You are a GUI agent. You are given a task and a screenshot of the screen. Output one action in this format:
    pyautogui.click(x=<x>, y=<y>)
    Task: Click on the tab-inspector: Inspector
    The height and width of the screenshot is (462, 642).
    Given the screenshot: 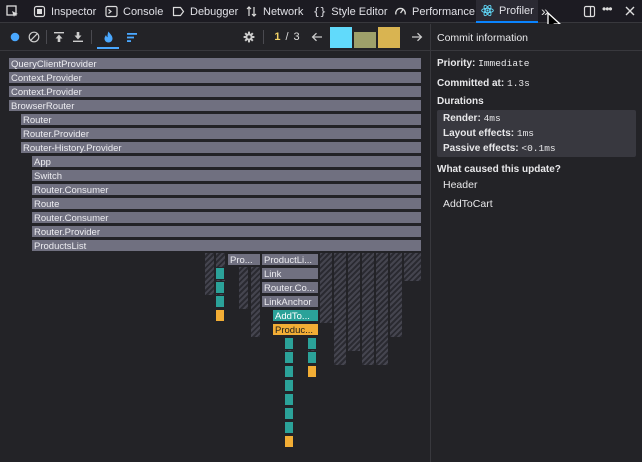 What is the action you would take?
    pyautogui.click(x=64, y=11)
    